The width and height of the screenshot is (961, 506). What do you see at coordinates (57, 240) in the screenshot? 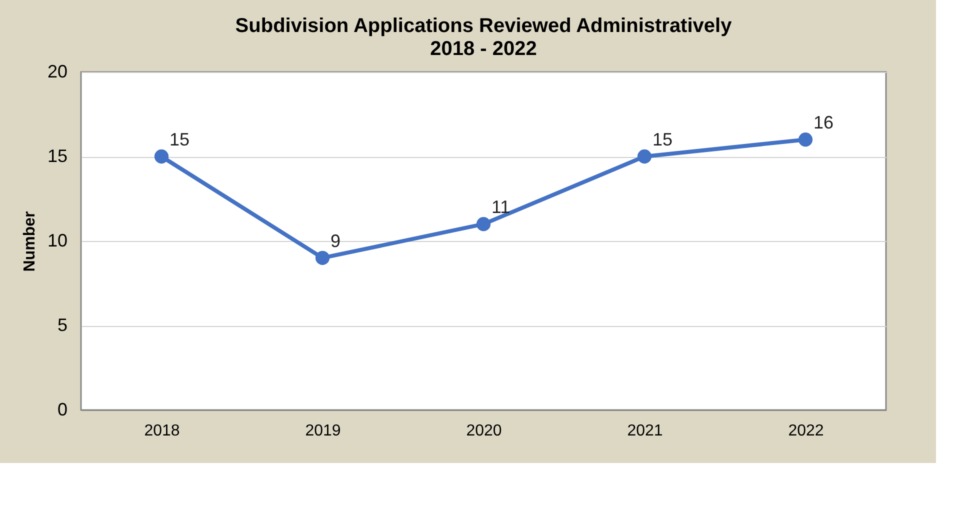
I see `y-tick-label: 10` at bounding box center [57, 240].